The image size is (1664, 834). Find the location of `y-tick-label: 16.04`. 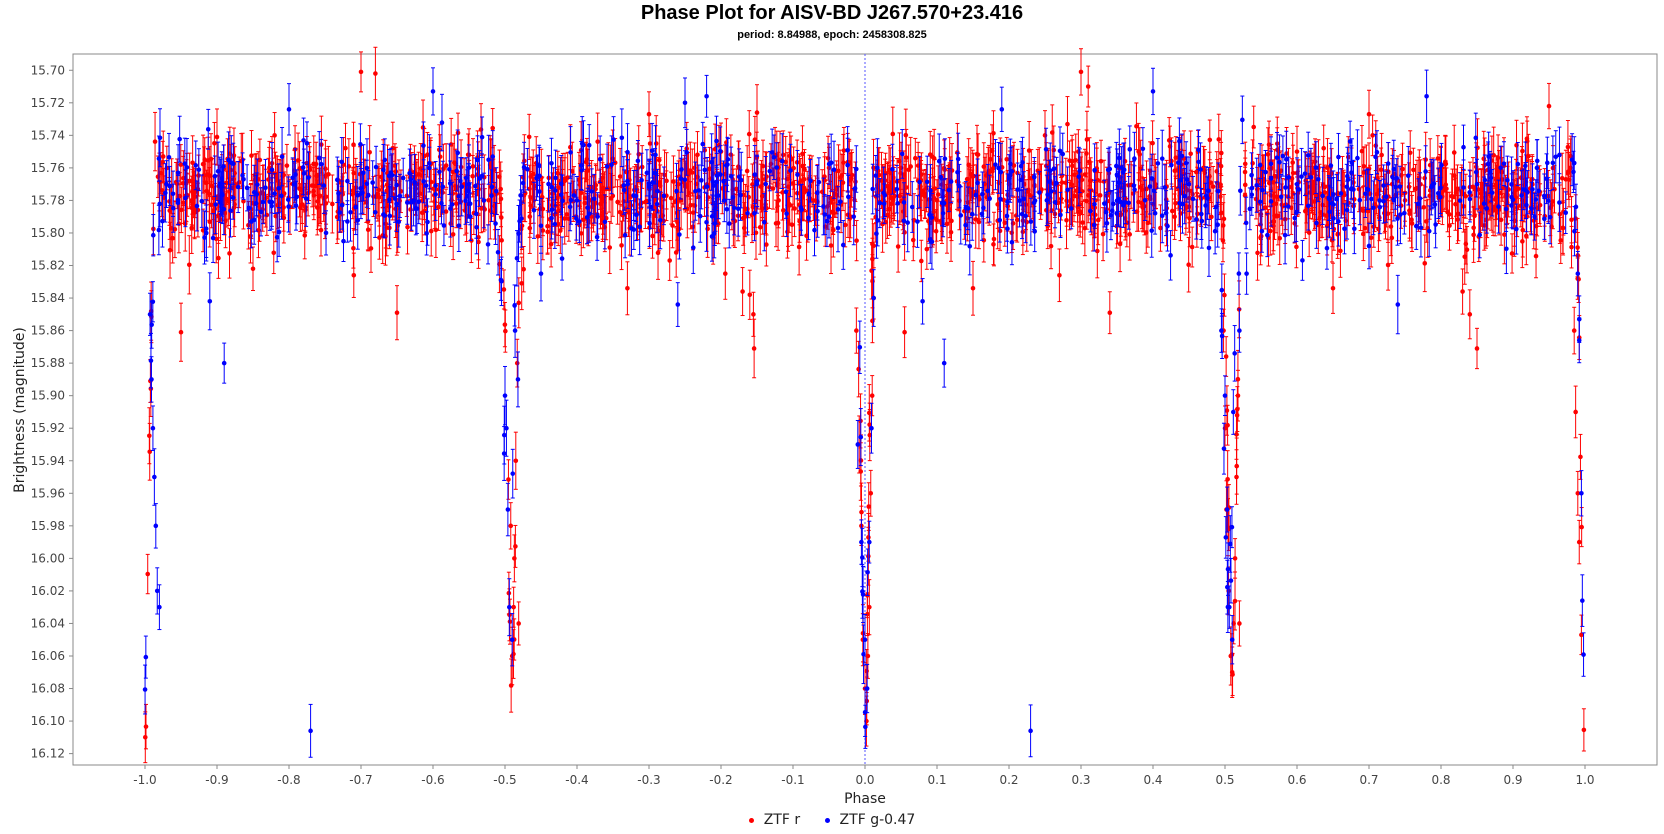

y-tick-label: 16.04 is located at coordinates (48, 623).